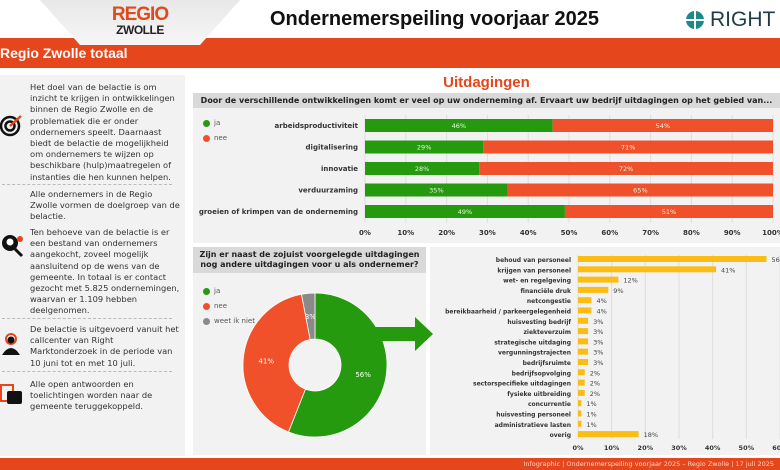  I want to click on x-tick-label: 70%, so click(650, 233).